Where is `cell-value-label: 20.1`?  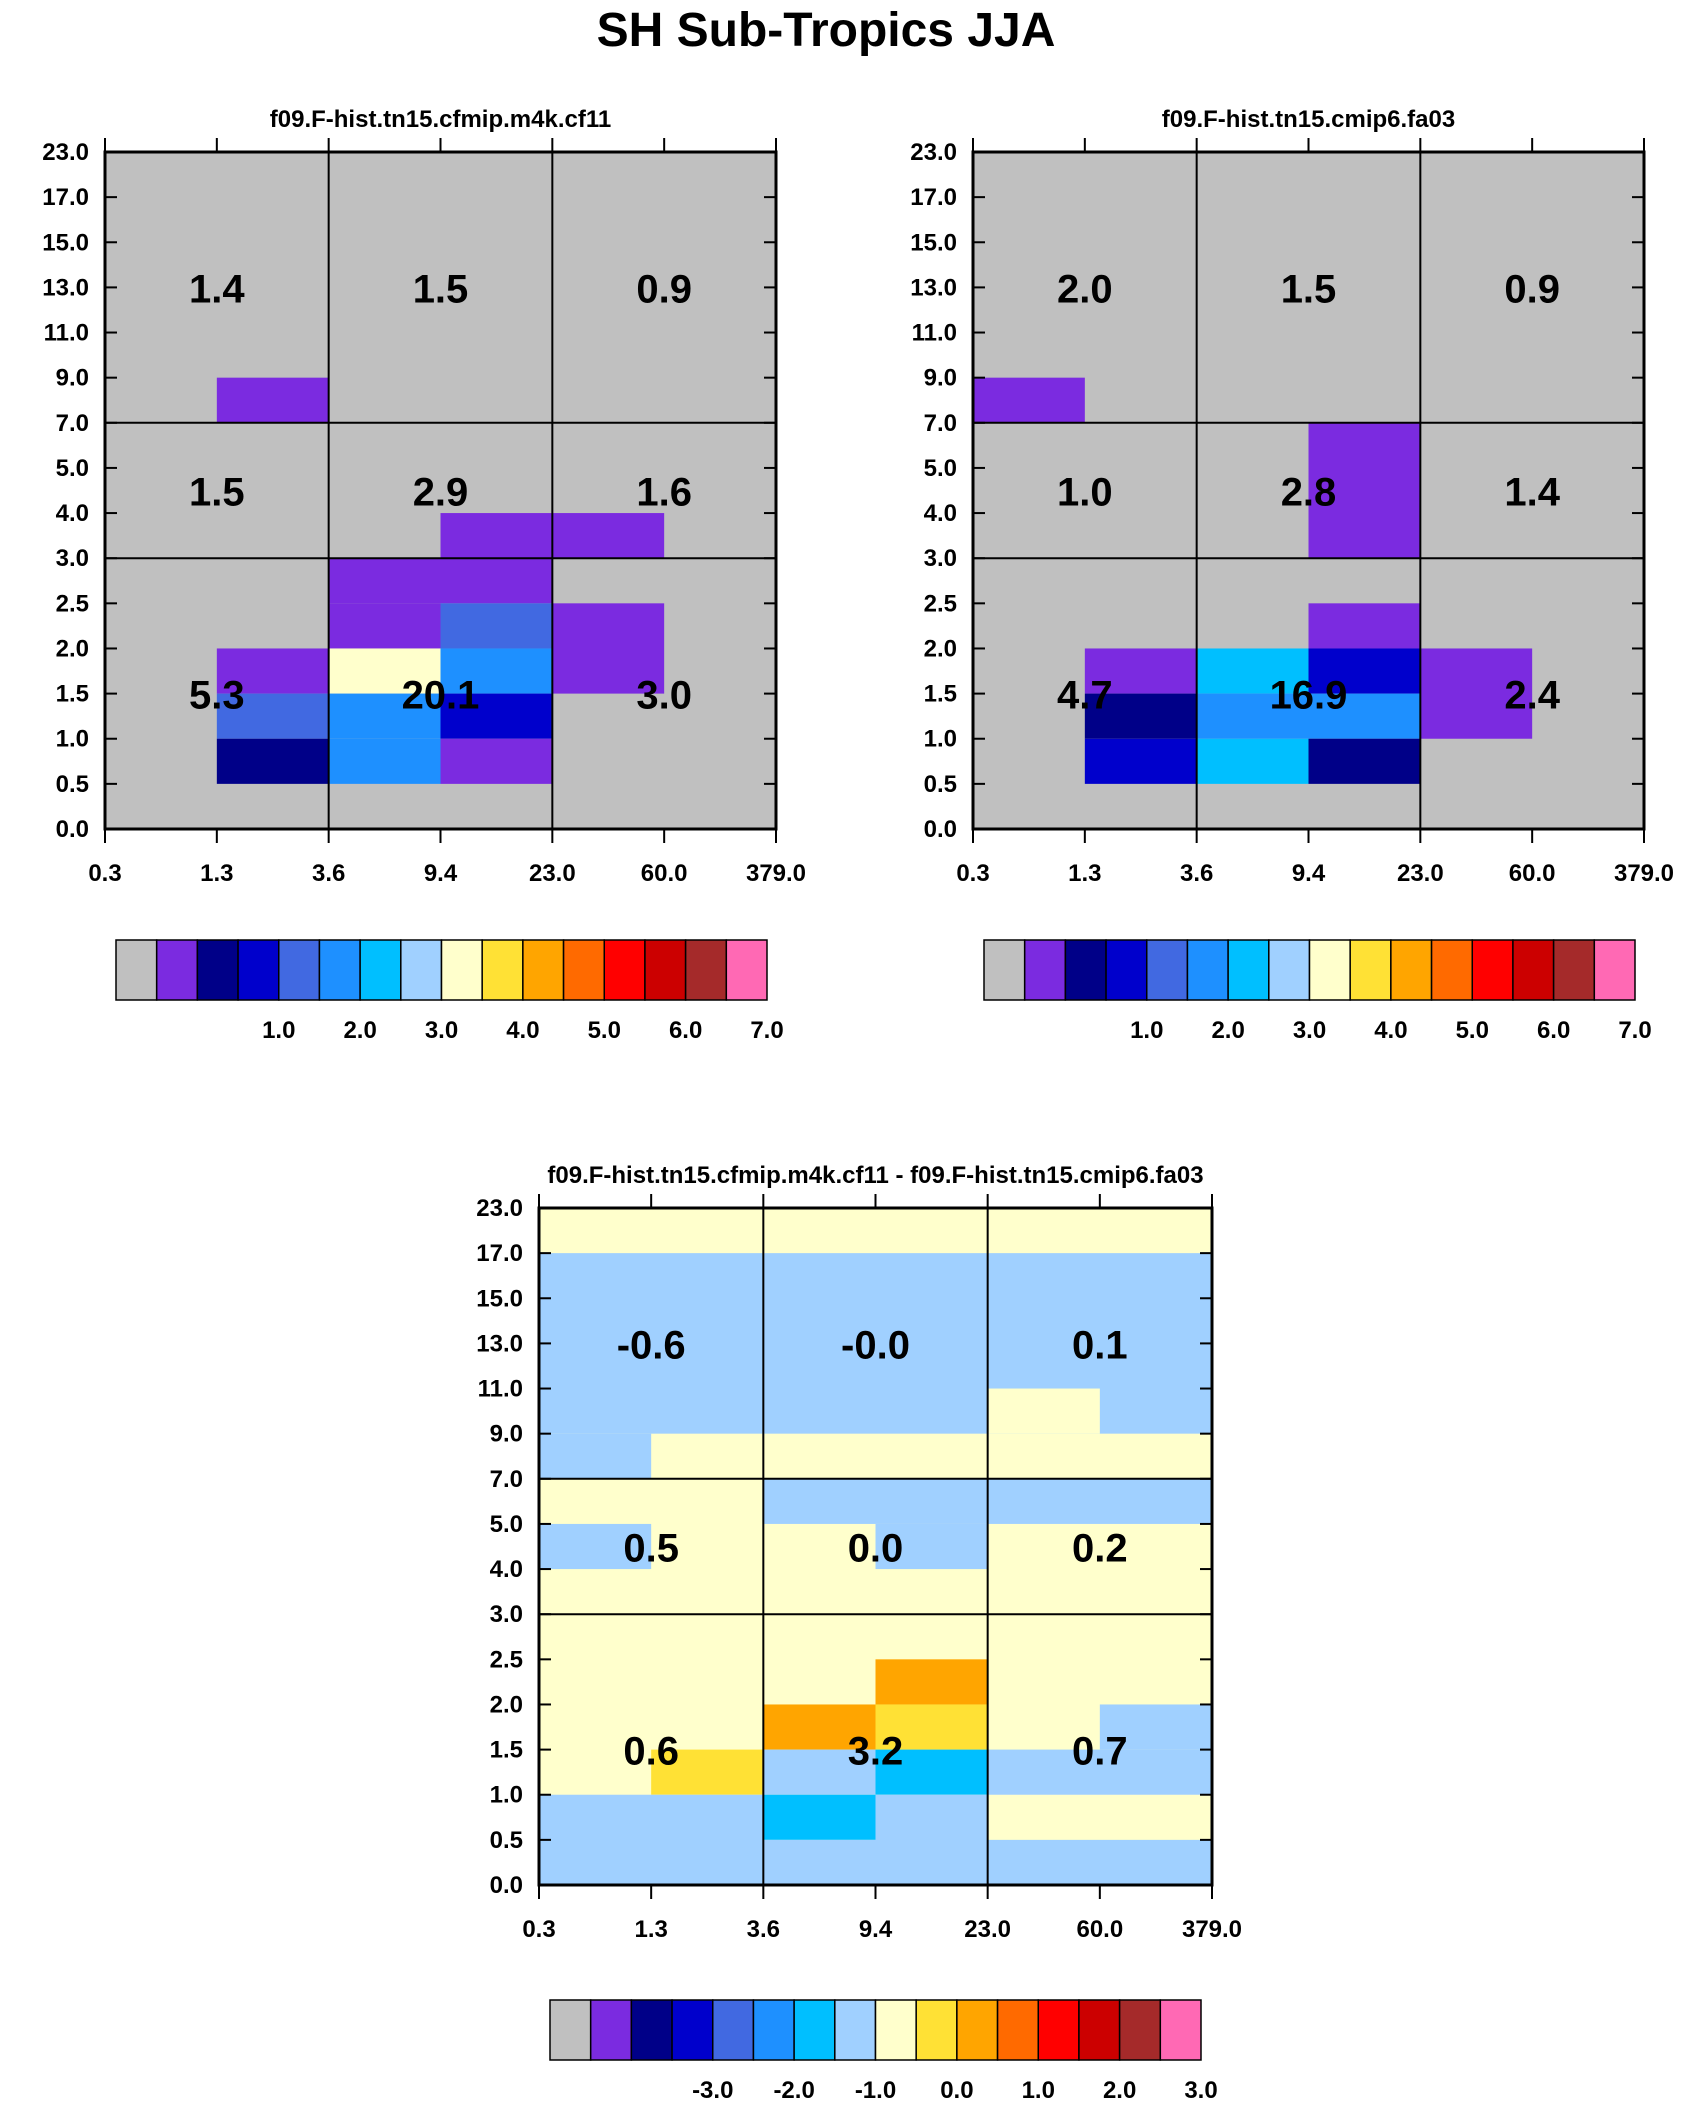
cell-value-label: 20.1 is located at coordinates (441, 696).